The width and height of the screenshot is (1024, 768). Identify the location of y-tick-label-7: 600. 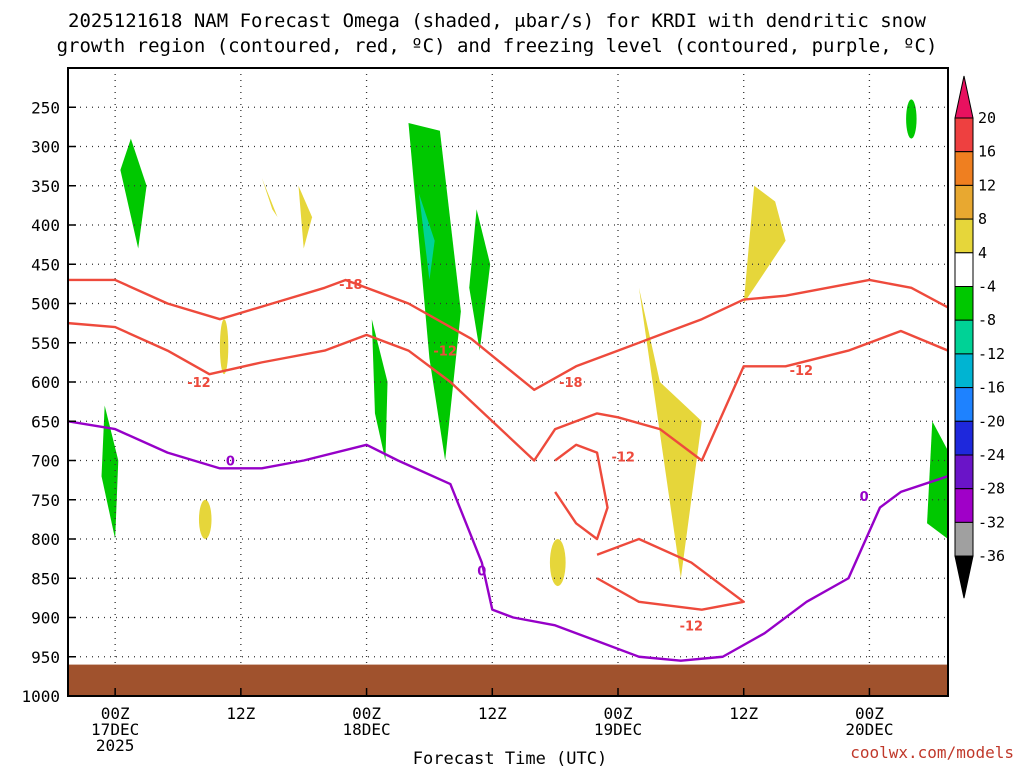
(45, 382).